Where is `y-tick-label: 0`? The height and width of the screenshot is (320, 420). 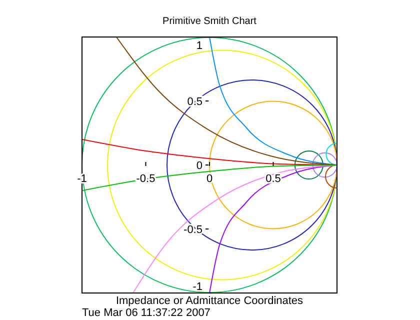 y-tick-label: 0 is located at coordinates (199, 166).